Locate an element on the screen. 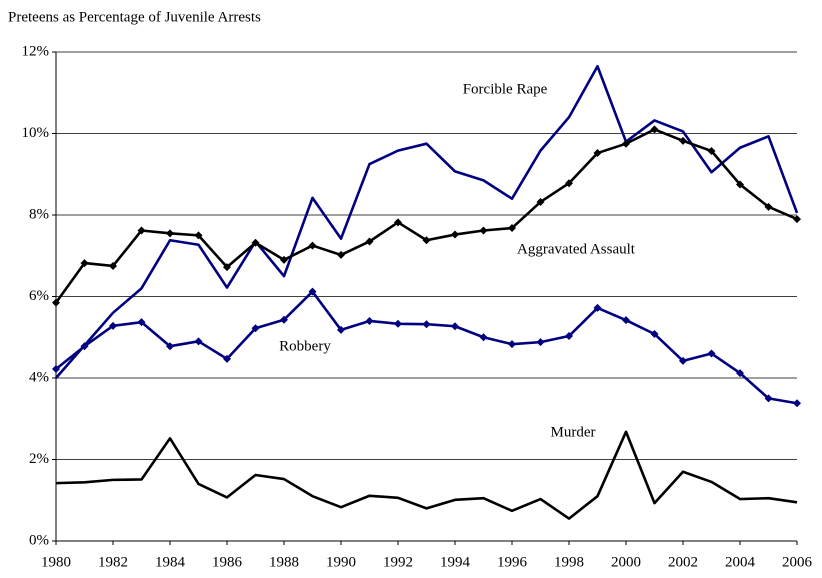 This screenshot has height=578, width=822. x-tick-label: 1998 is located at coordinates (569, 562).